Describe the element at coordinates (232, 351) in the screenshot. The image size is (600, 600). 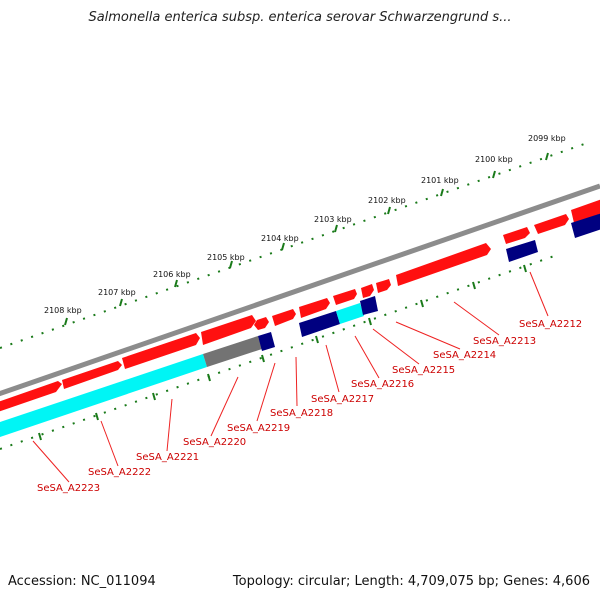
I see `gray-feature` at that location.